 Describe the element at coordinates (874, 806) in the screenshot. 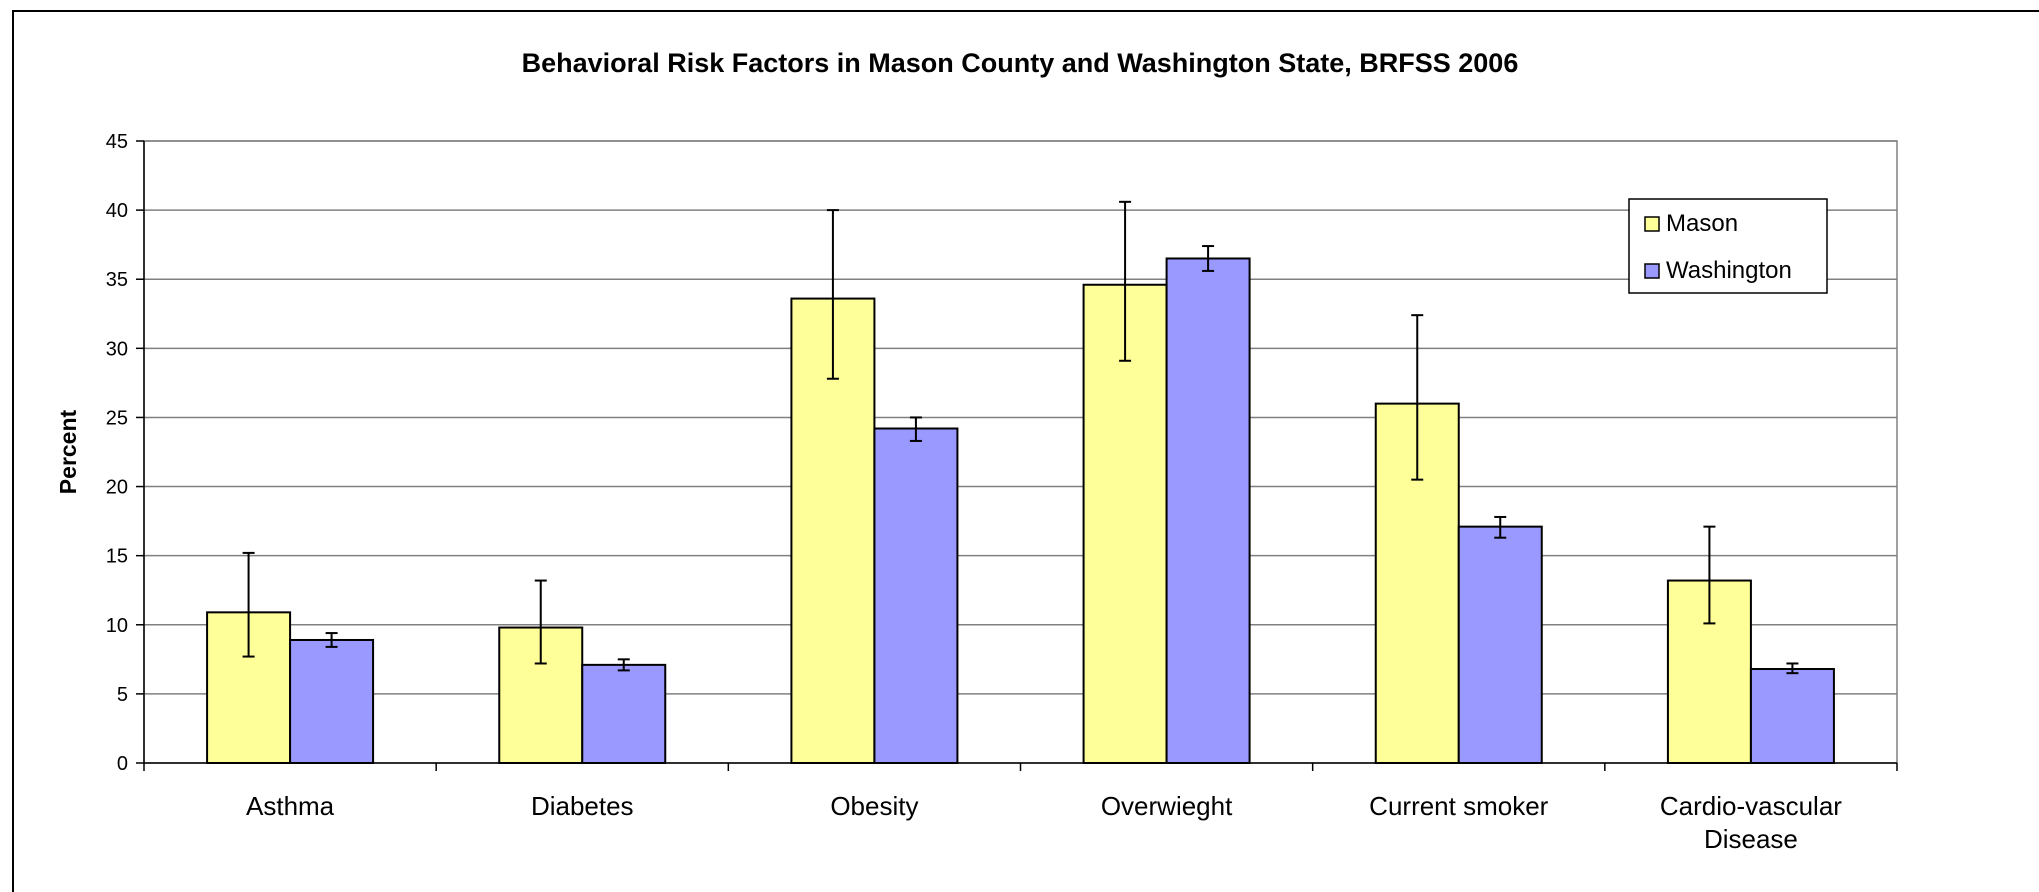

I see `x-category-label: Obesity` at that location.